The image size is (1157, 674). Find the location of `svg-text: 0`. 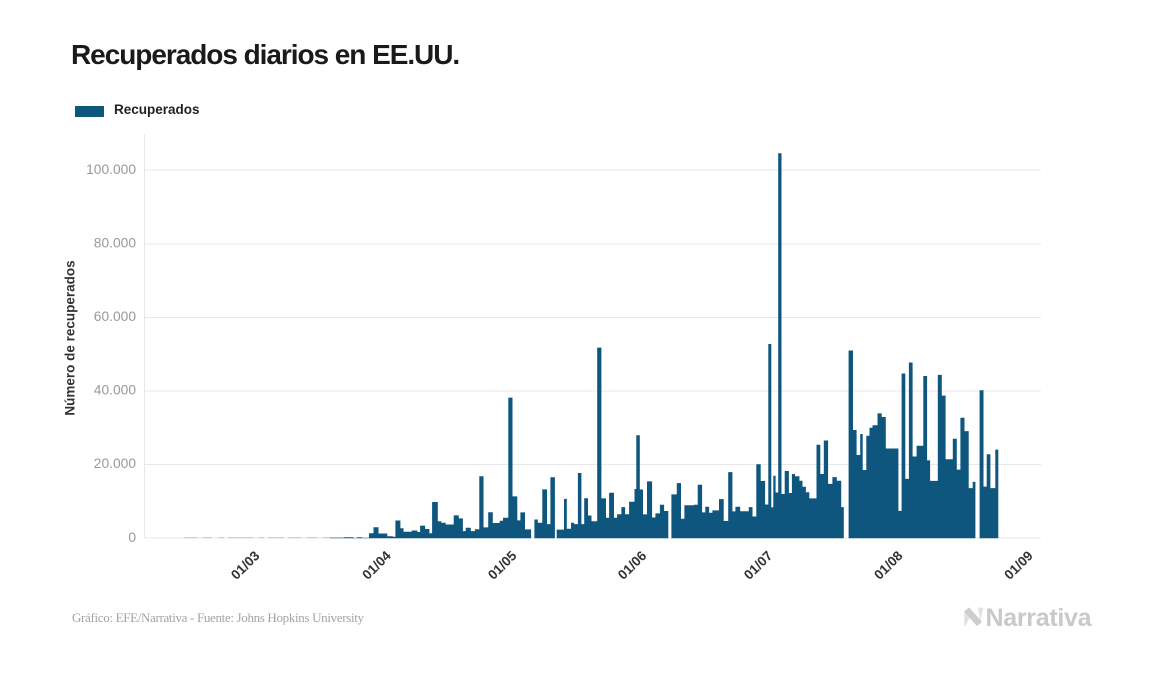

svg-text: 0 is located at coordinates (132, 537).